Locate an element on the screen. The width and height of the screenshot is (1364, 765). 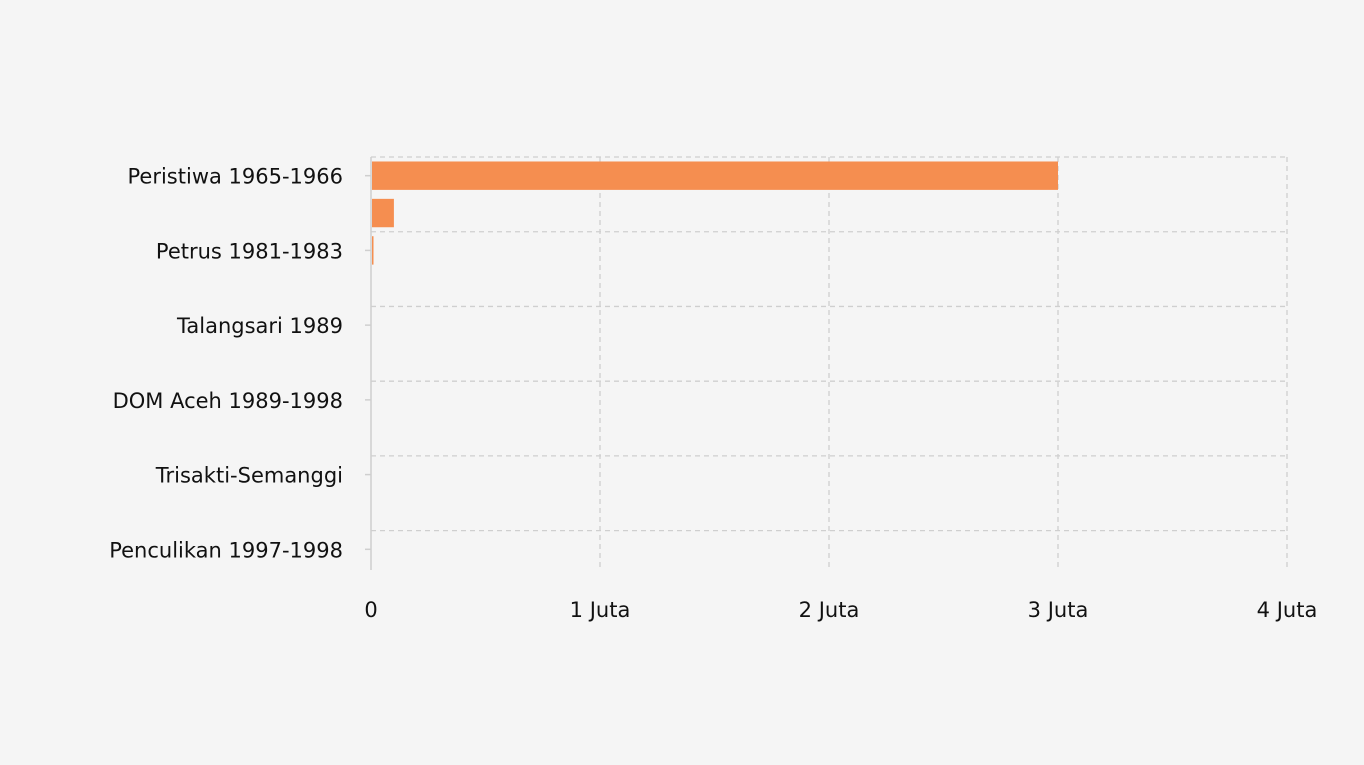
category-label: Trisakti-Semanggi is located at coordinates (249, 476).